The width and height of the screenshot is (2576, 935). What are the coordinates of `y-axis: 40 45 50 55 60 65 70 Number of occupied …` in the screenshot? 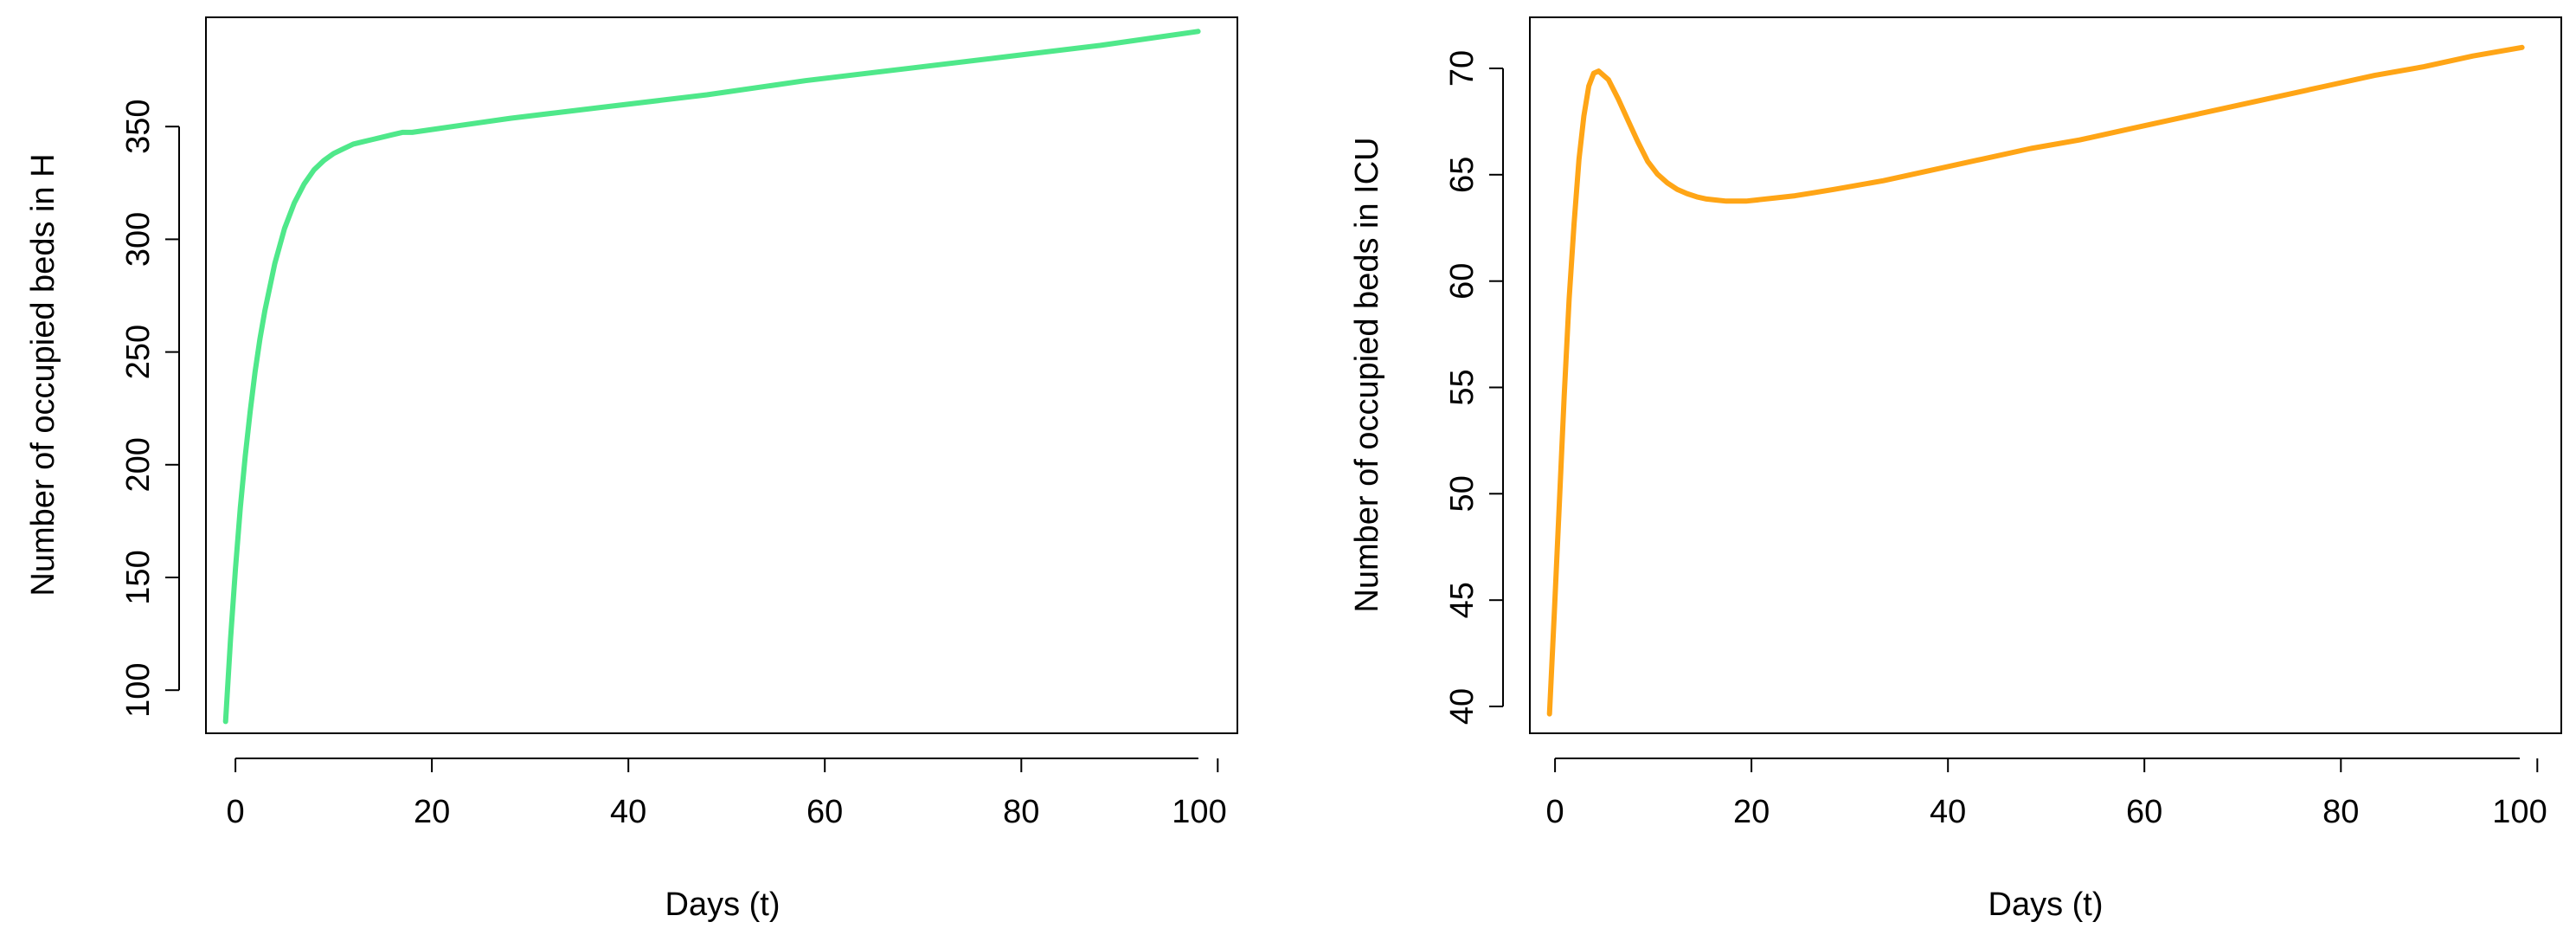 It's located at (1427, 387).